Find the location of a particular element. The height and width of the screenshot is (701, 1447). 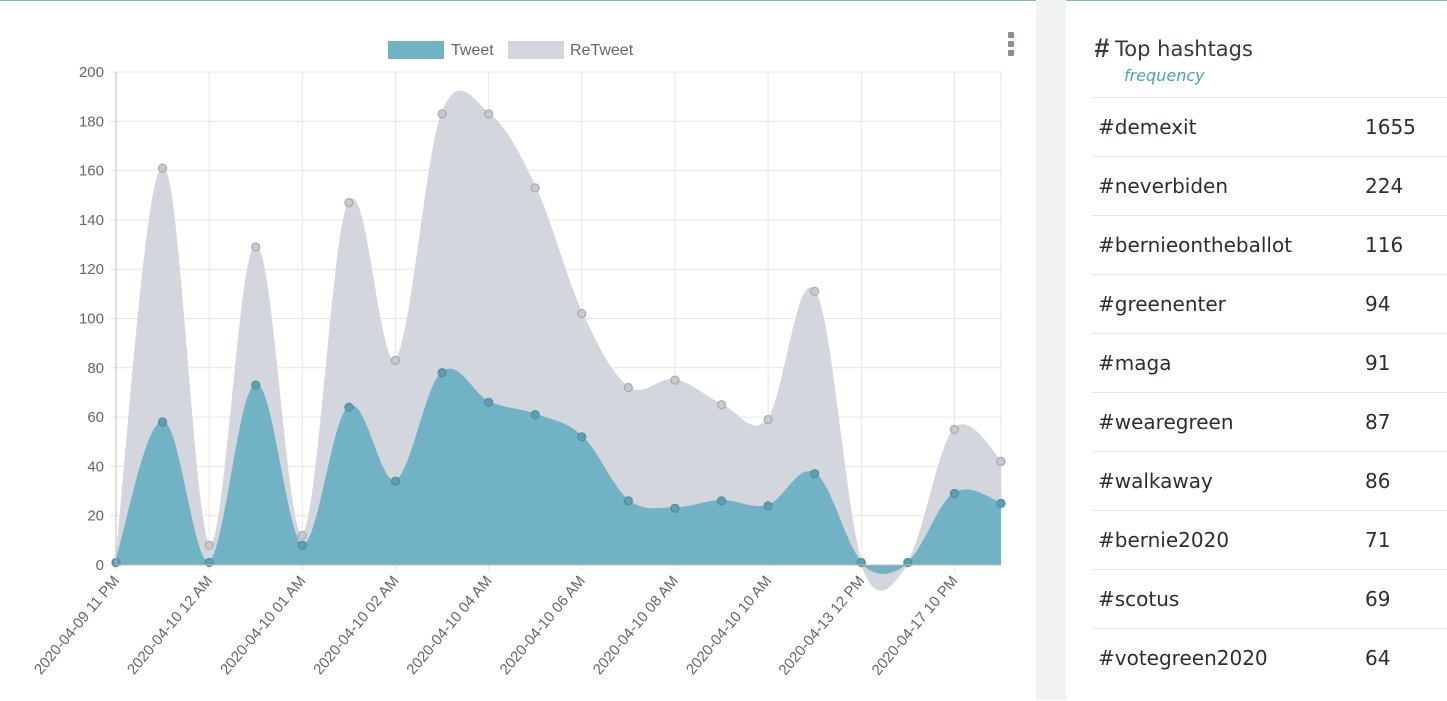

hashtag-count: 87 is located at coordinates (1378, 422).